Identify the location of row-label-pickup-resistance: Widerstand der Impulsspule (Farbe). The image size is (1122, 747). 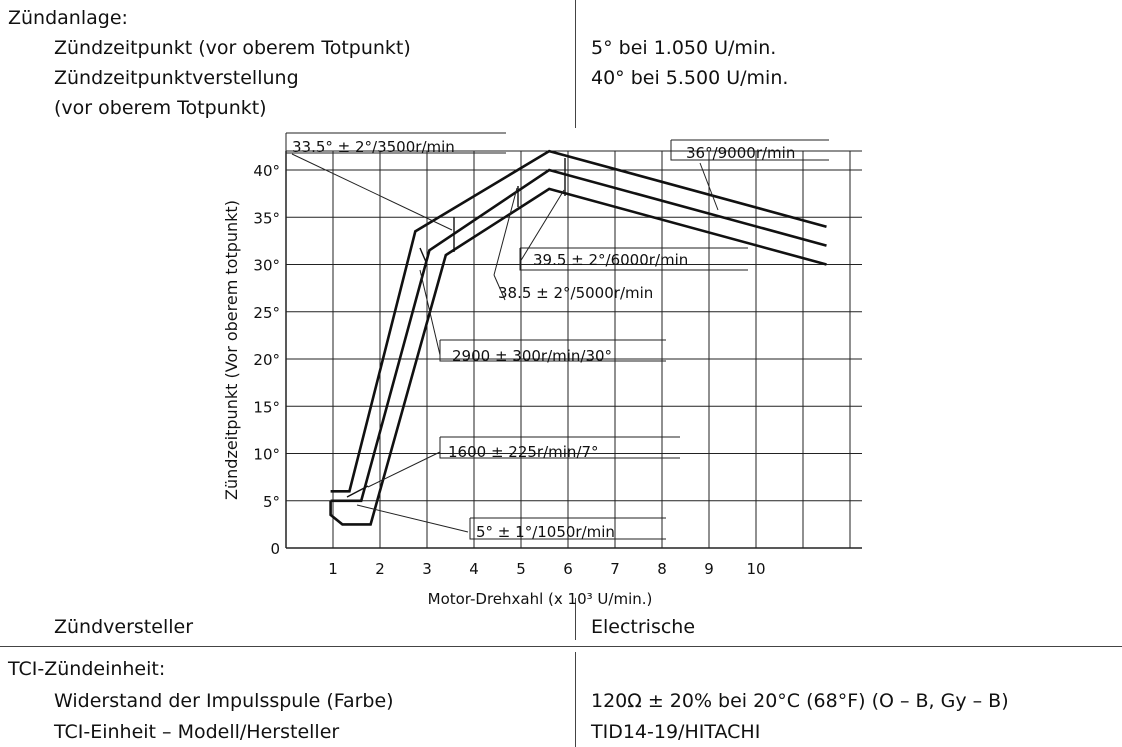
(224, 701).